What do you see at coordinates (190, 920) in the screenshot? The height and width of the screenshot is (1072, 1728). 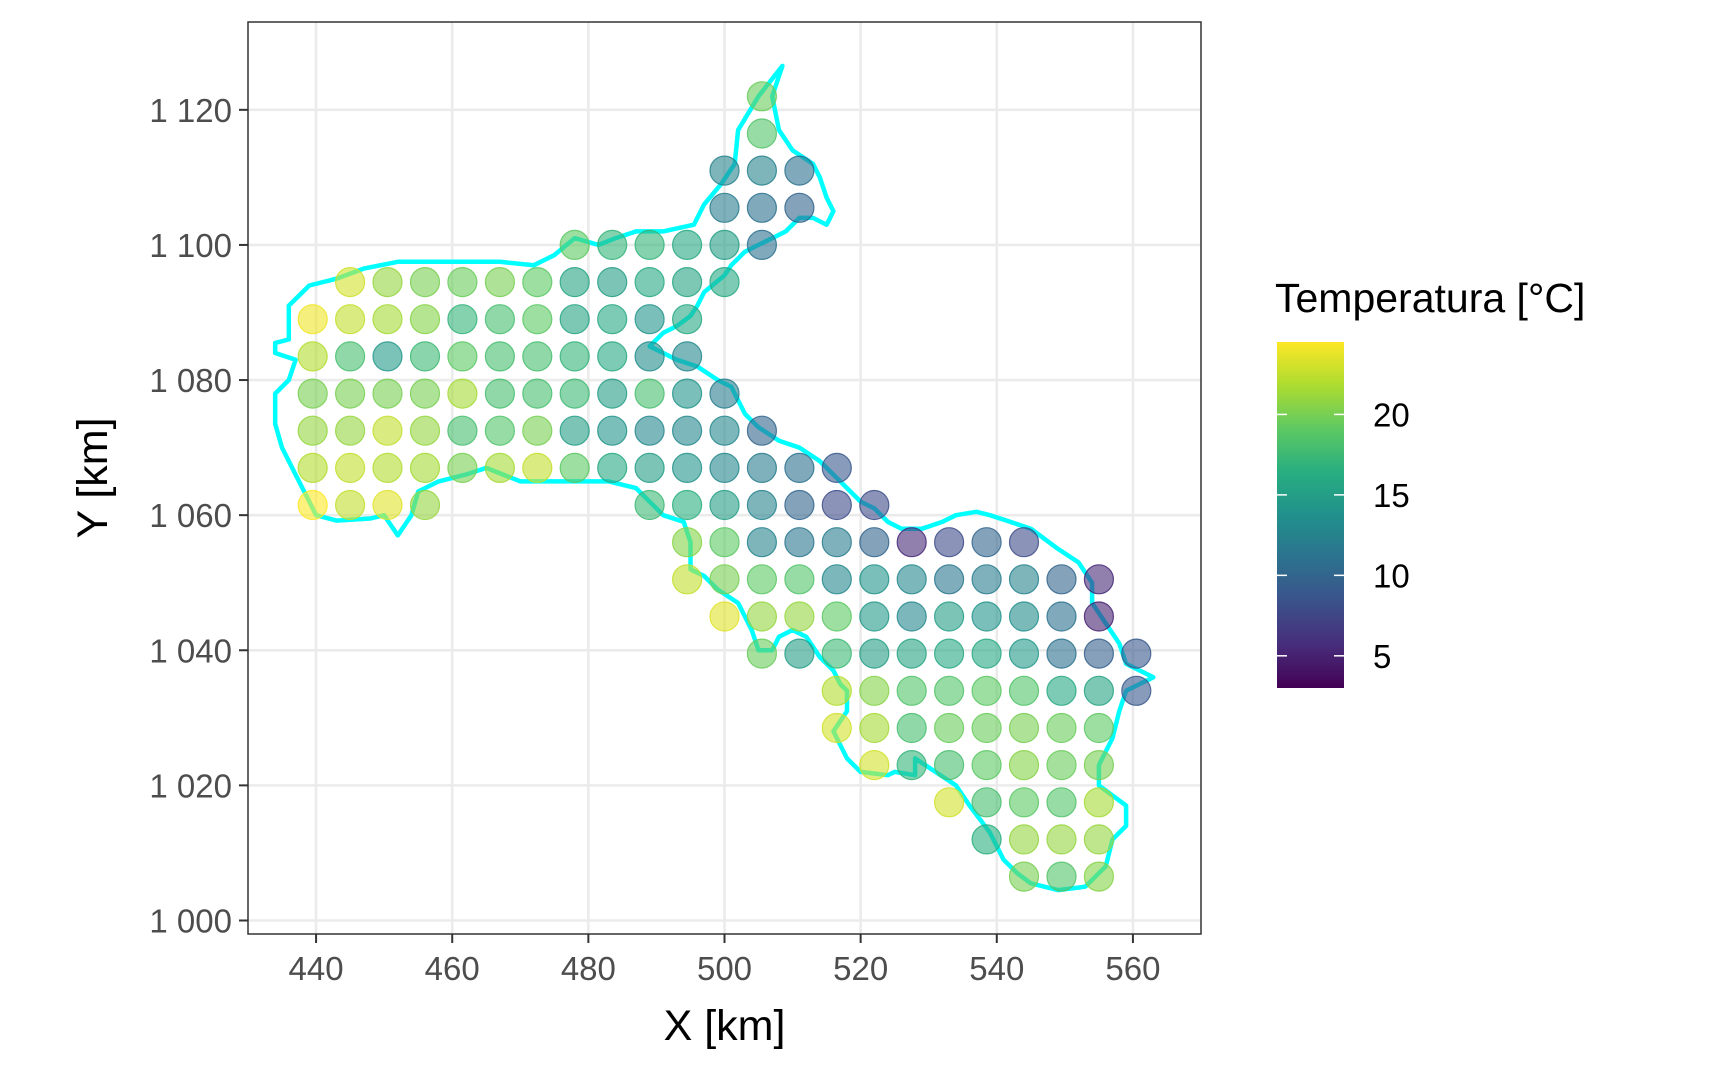 I see `y-tick-label: 1 000` at bounding box center [190, 920].